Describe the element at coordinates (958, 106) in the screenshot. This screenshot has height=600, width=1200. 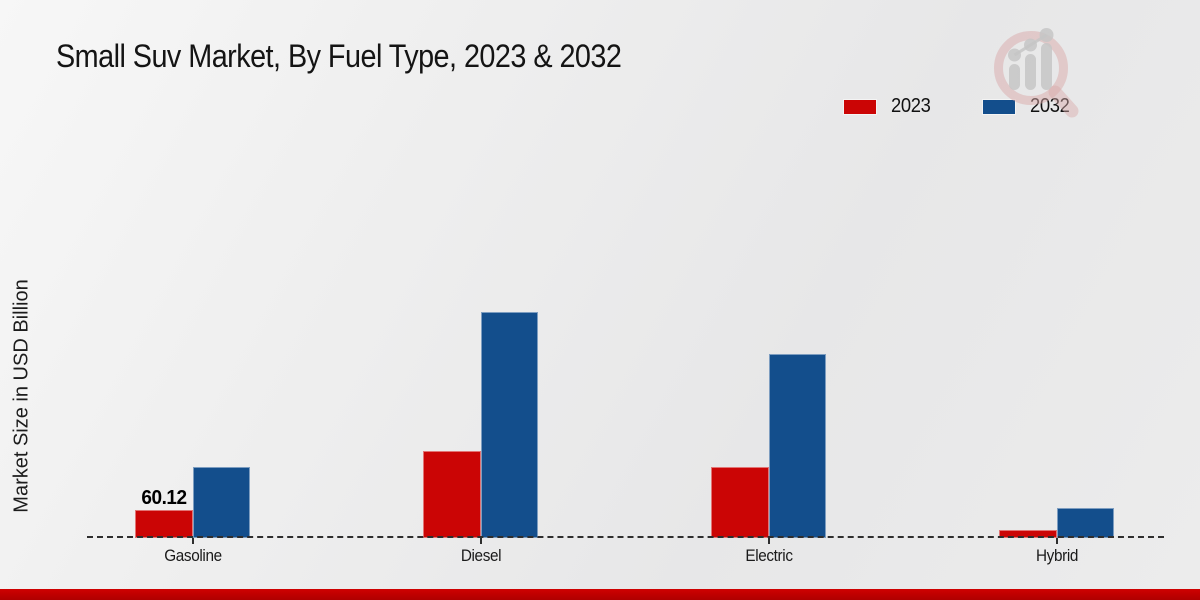
I see `legend: 2023 2032` at that location.